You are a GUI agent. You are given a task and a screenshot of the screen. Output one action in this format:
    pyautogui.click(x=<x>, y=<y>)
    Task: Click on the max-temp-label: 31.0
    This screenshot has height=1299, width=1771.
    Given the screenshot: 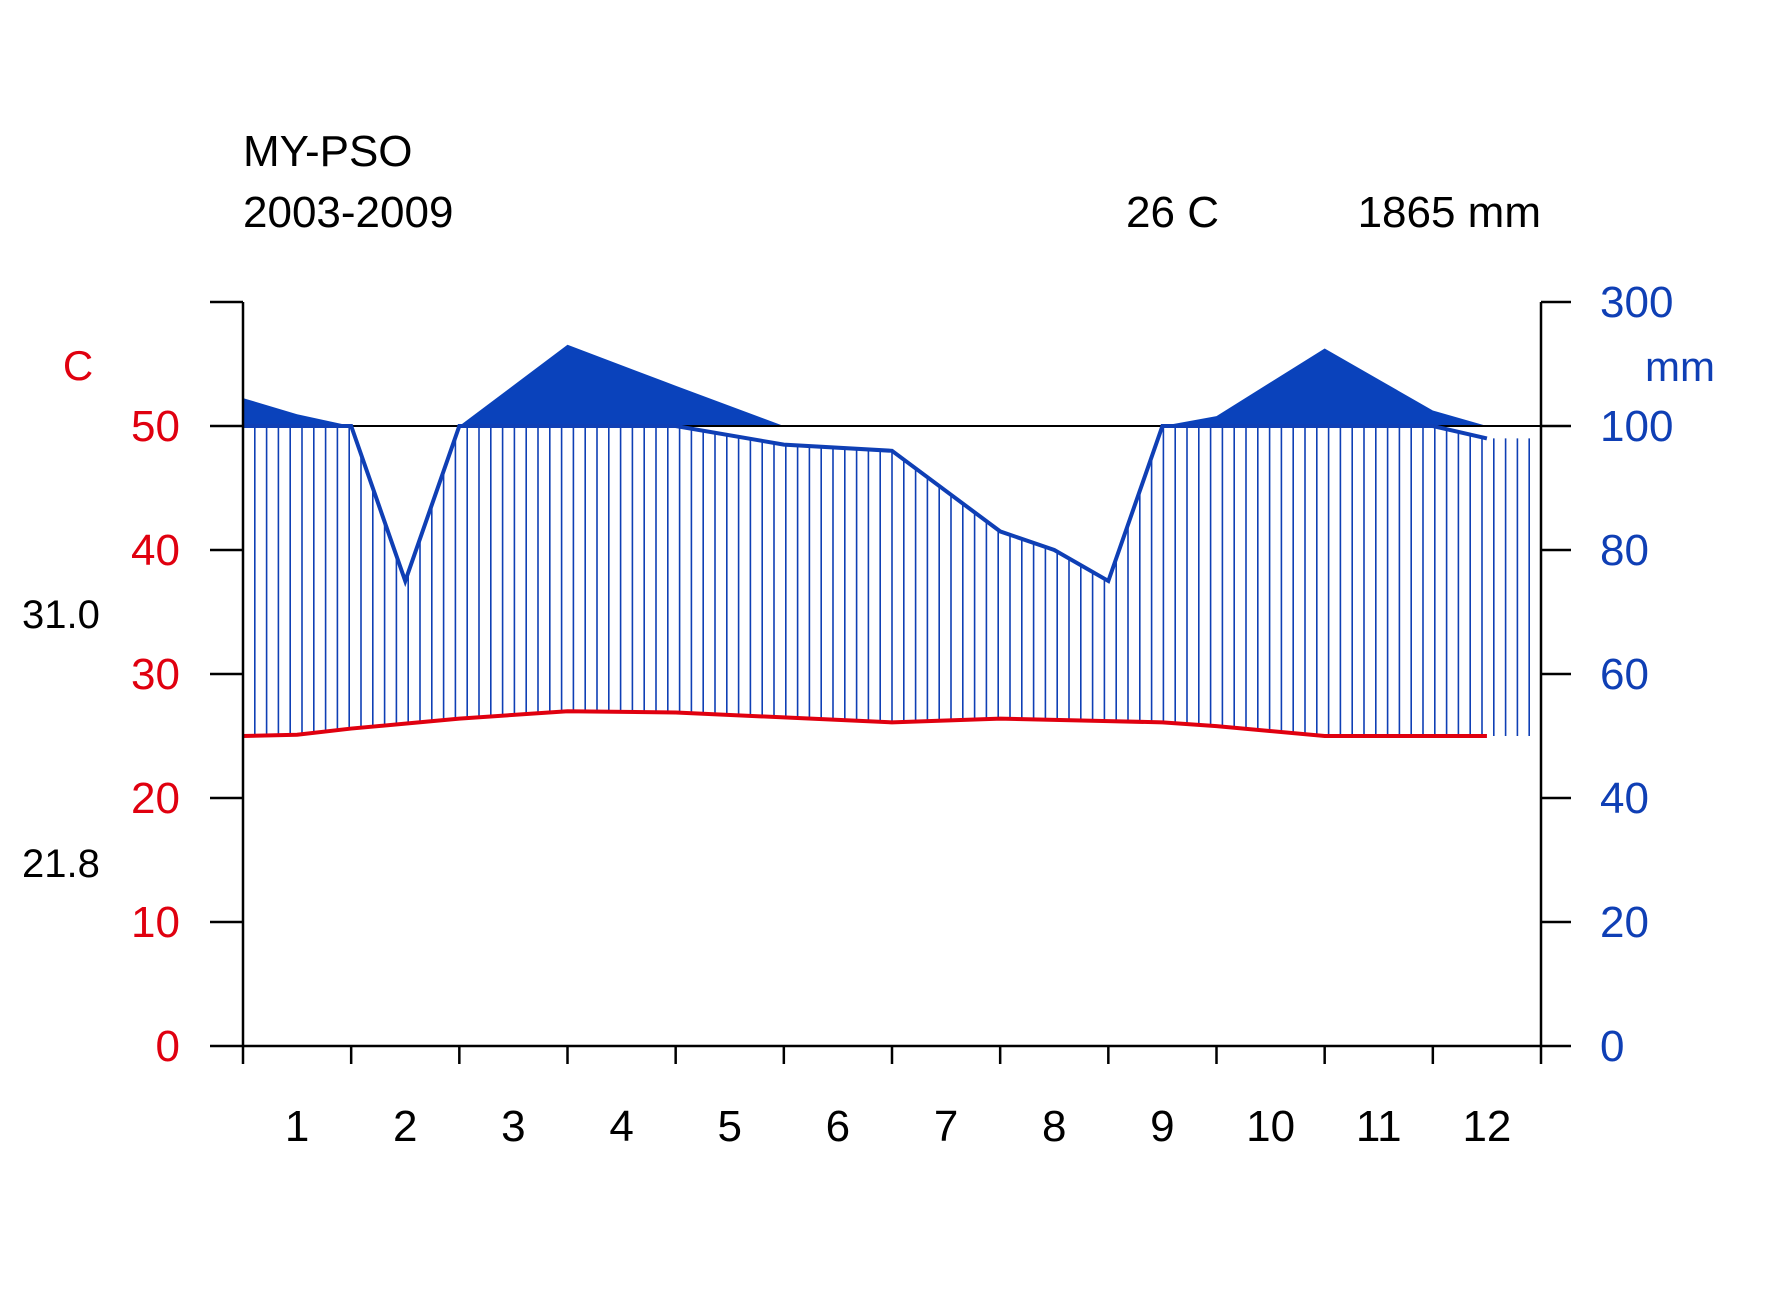 What is the action you would take?
    pyautogui.click(x=61, y=615)
    